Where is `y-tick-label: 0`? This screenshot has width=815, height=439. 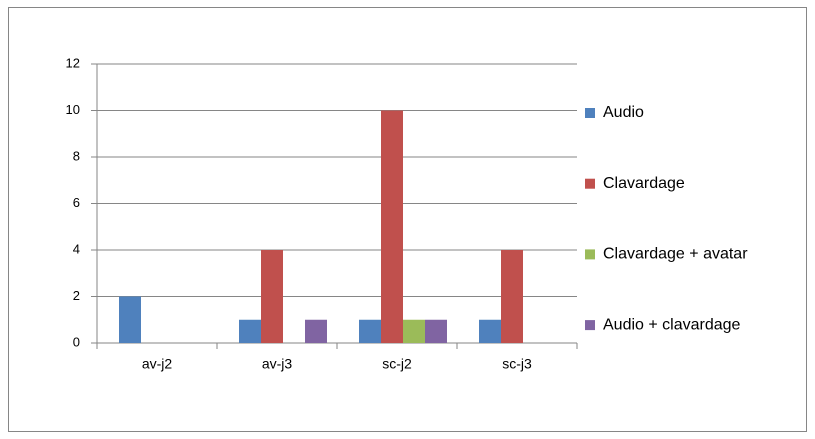
y-tick-label: 0 is located at coordinates (76, 341).